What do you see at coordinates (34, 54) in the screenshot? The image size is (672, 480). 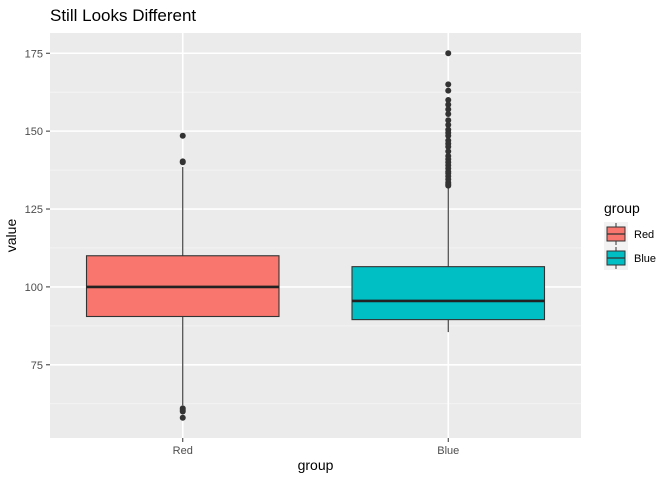 I see `y-tick-label: 175` at bounding box center [34, 54].